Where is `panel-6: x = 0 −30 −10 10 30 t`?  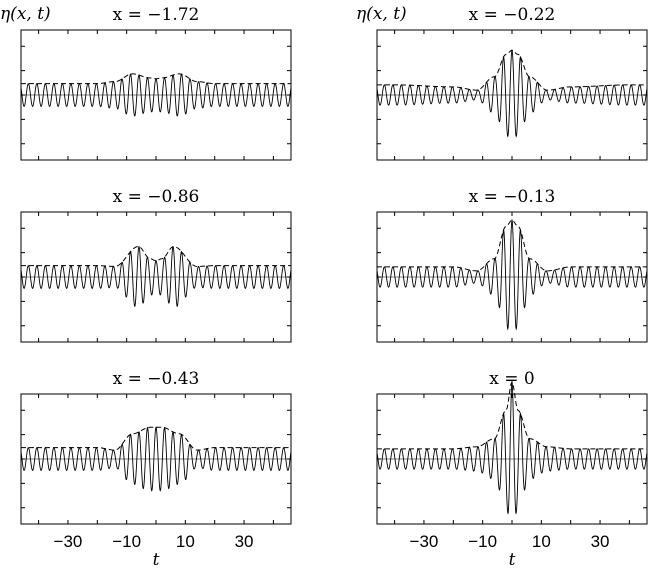 panel-6: x = 0 −30 −10 10 30 t is located at coordinates (512, 469).